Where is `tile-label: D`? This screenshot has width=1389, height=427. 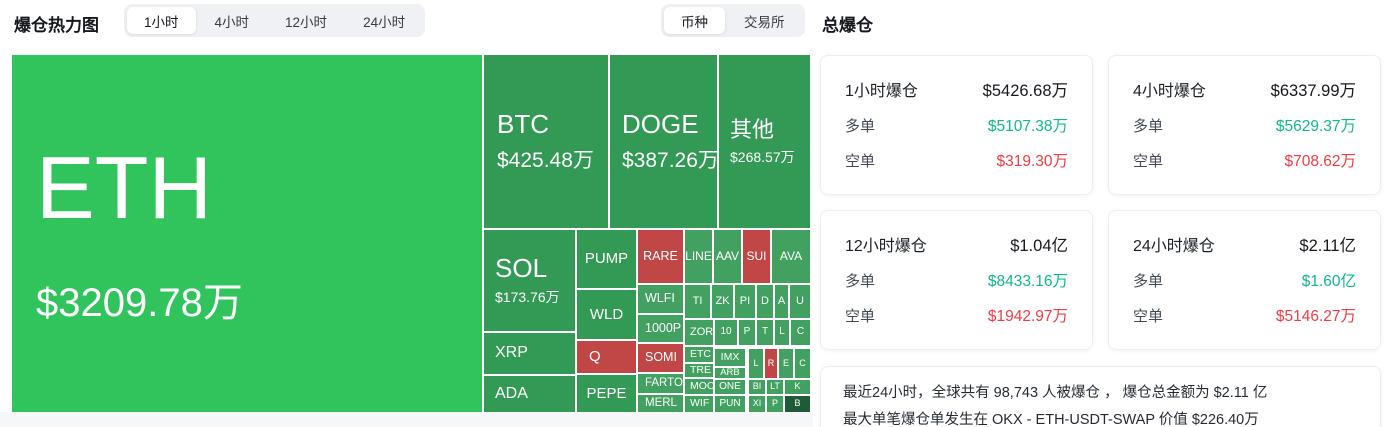 tile-label: D is located at coordinates (765, 300).